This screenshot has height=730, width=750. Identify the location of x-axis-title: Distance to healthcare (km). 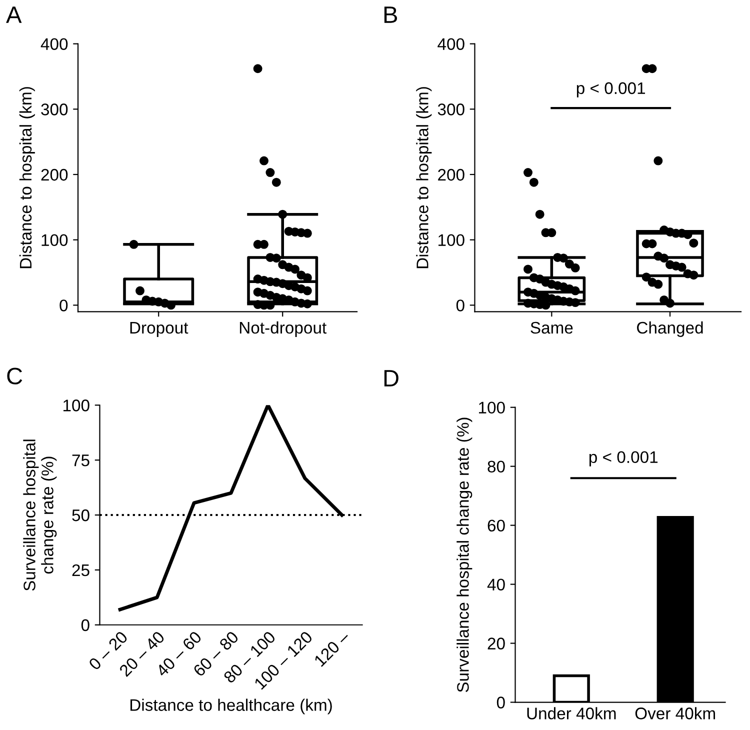
(231, 706).